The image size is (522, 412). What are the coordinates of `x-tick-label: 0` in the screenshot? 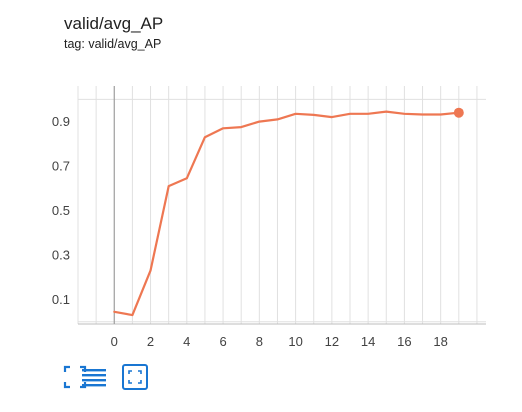 It's located at (114, 341).